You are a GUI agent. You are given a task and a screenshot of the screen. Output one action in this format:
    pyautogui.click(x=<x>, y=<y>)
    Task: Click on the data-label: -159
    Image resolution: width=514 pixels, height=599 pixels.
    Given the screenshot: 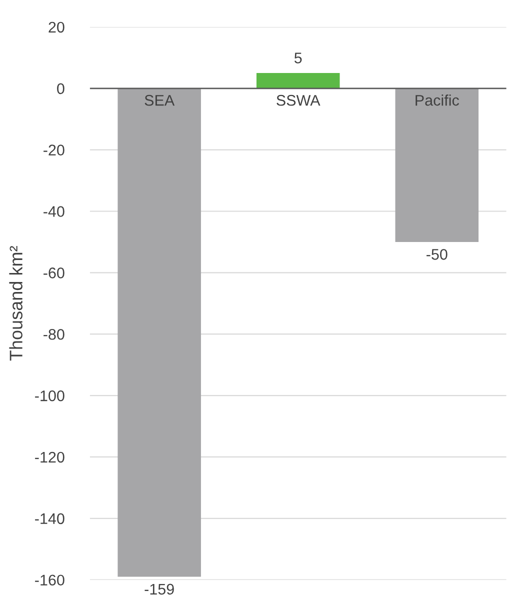 What is the action you would take?
    pyautogui.click(x=159, y=589)
    